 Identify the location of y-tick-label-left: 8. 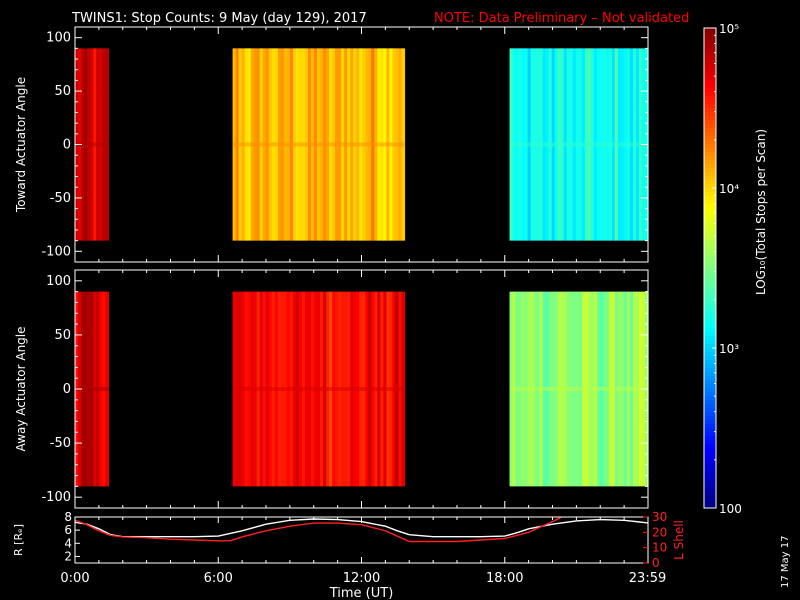
(68, 517).